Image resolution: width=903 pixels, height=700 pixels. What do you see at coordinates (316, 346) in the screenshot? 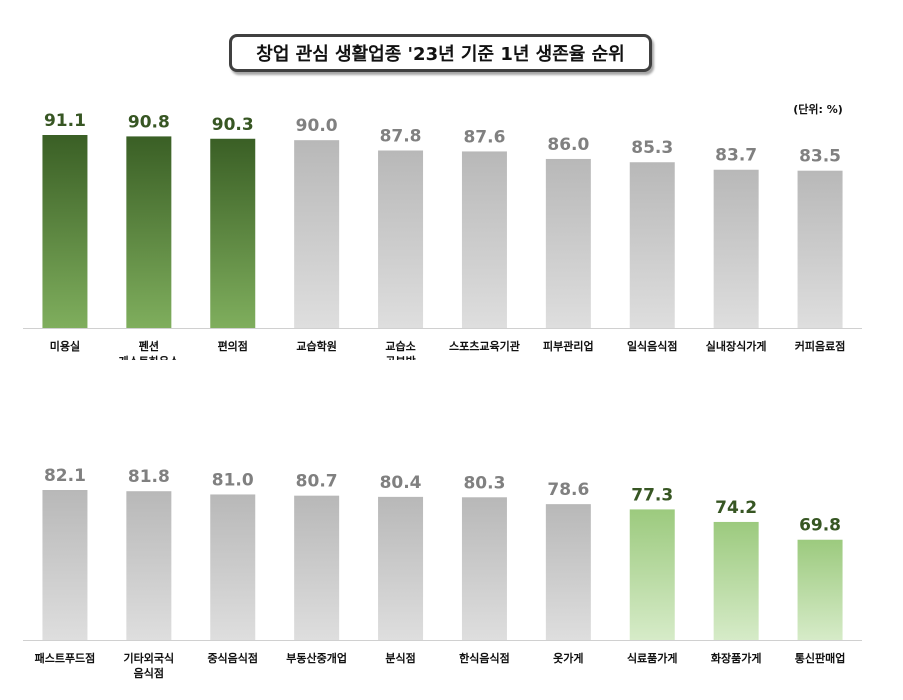
I see `category-label: 교습학원` at bounding box center [316, 346].